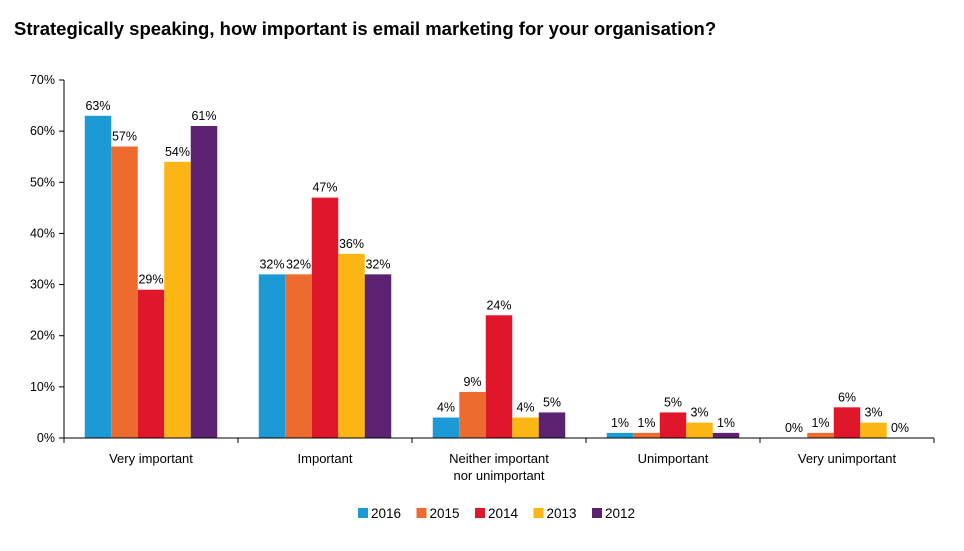  I want to click on legend-label: 2014, so click(503, 513).